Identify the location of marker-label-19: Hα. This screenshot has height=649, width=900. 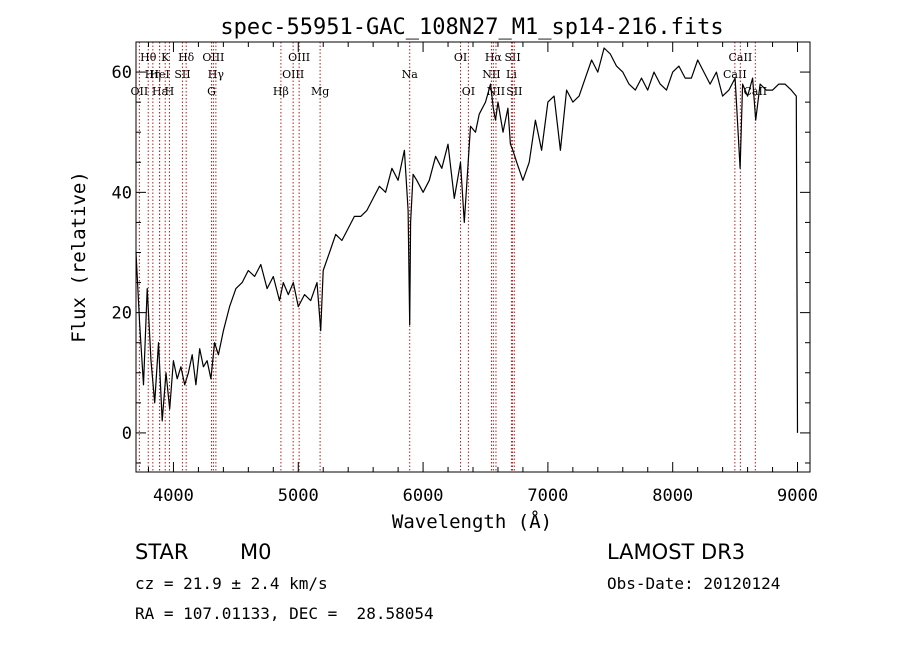
(494, 57).